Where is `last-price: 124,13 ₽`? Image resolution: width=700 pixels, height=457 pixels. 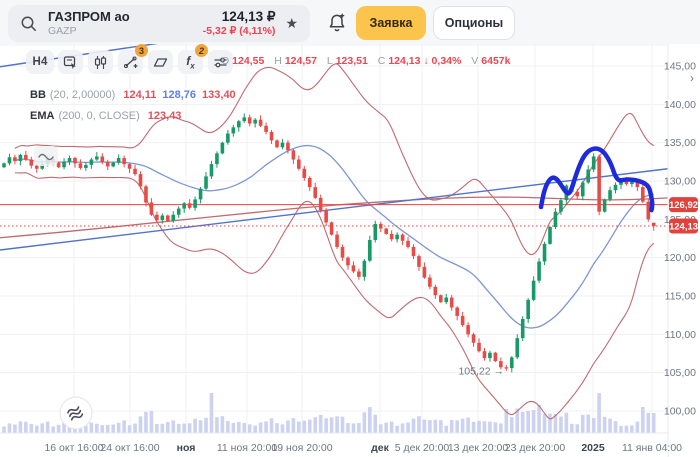
last-price: 124,13 ₽ is located at coordinates (248, 17).